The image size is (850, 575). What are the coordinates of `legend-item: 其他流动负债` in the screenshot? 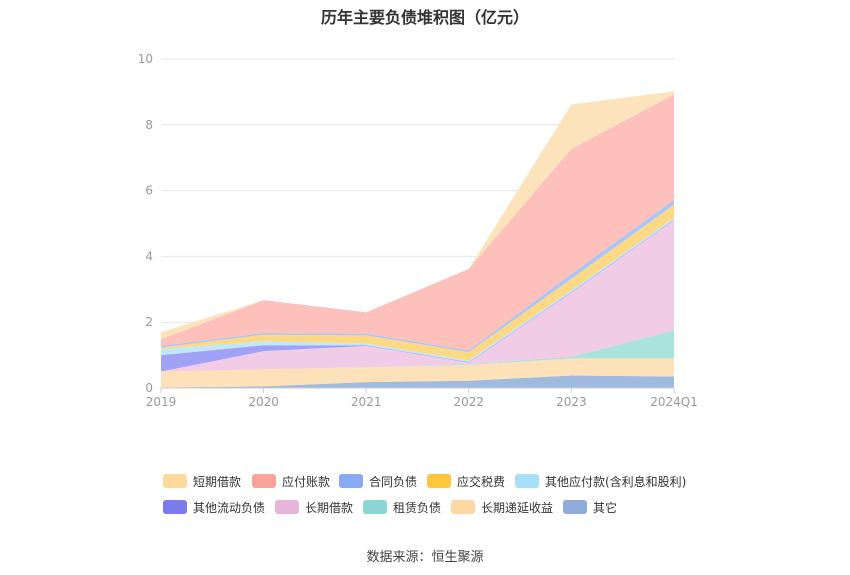 It's located at (214, 507).